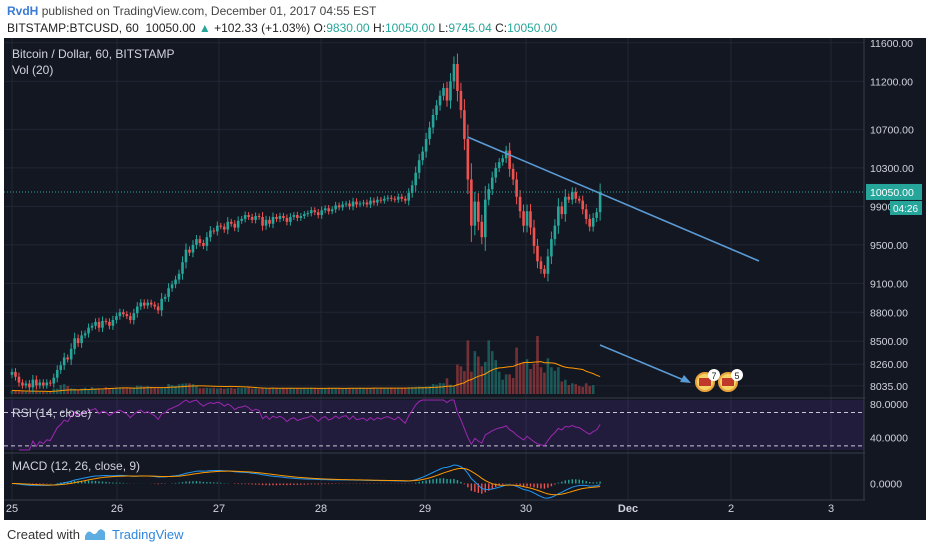 Image resolution: width=932 pixels, height=550 pixels. Describe the element at coordinates (306, 481) in the screenshot. I see `signal-line` at that location.